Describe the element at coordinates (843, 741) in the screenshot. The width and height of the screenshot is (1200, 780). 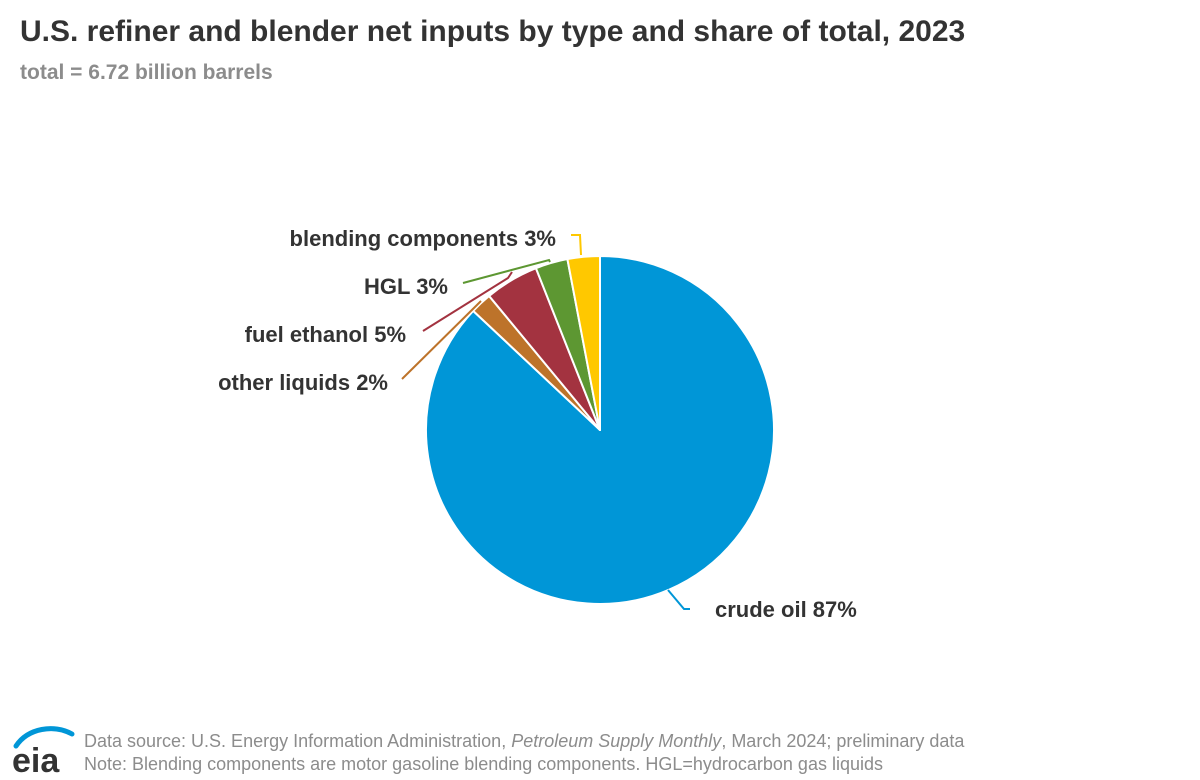
I see `source-suffix: , March 2024; preliminary data` at that location.